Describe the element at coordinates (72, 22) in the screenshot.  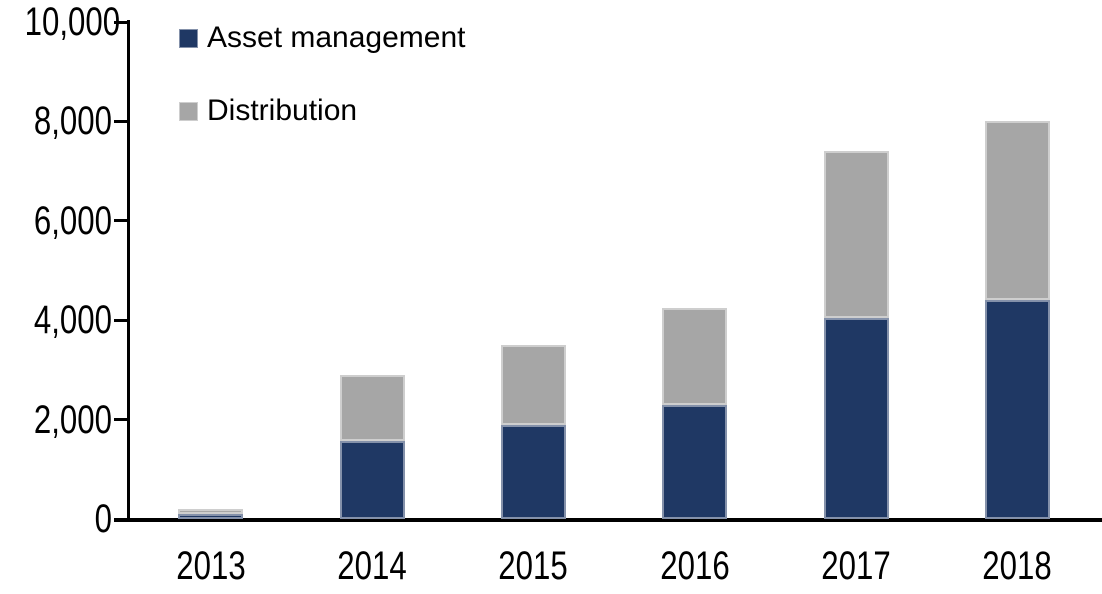
I see `y-axis-tick-label: 10,000` at that location.